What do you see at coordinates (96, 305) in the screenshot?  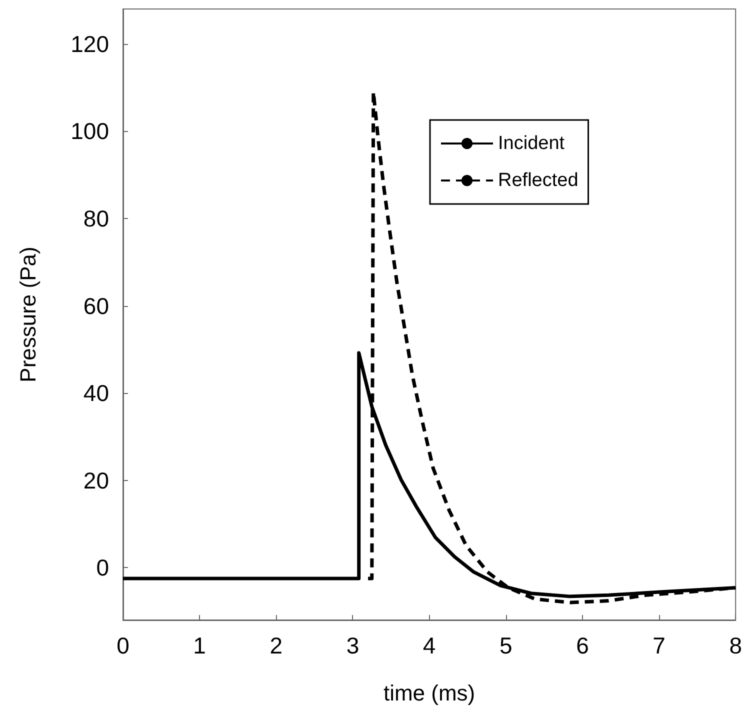 I see `y-tick-label: 60` at bounding box center [96, 305].